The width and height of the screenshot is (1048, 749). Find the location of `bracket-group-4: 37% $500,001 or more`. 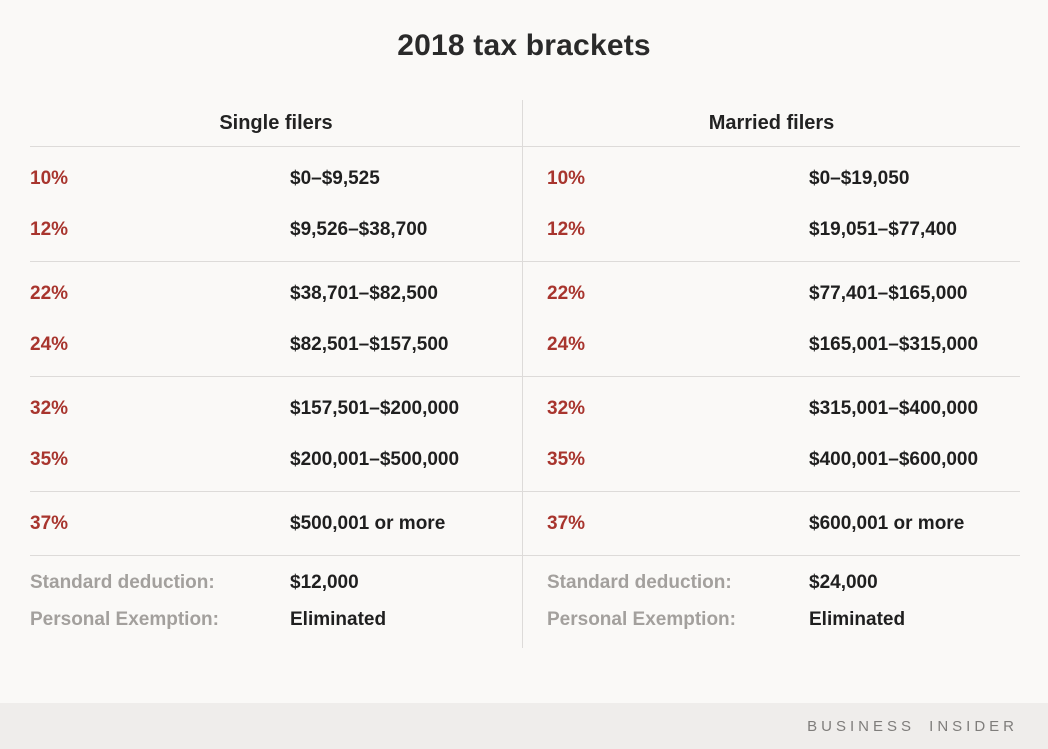

bracket-group-4: 37% $500,001 or more is located at coordinates (276, 524).